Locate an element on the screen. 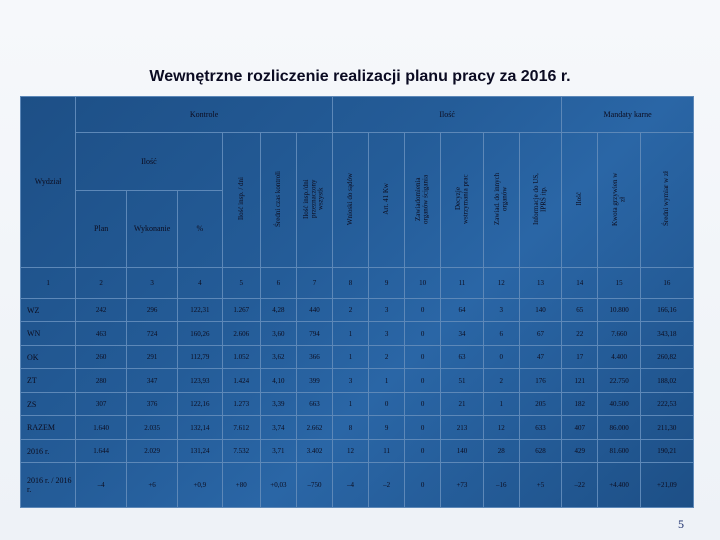 The height and width of the screenshot is (540, 720). table-cell: 399 is located at coordinates (314, 380).